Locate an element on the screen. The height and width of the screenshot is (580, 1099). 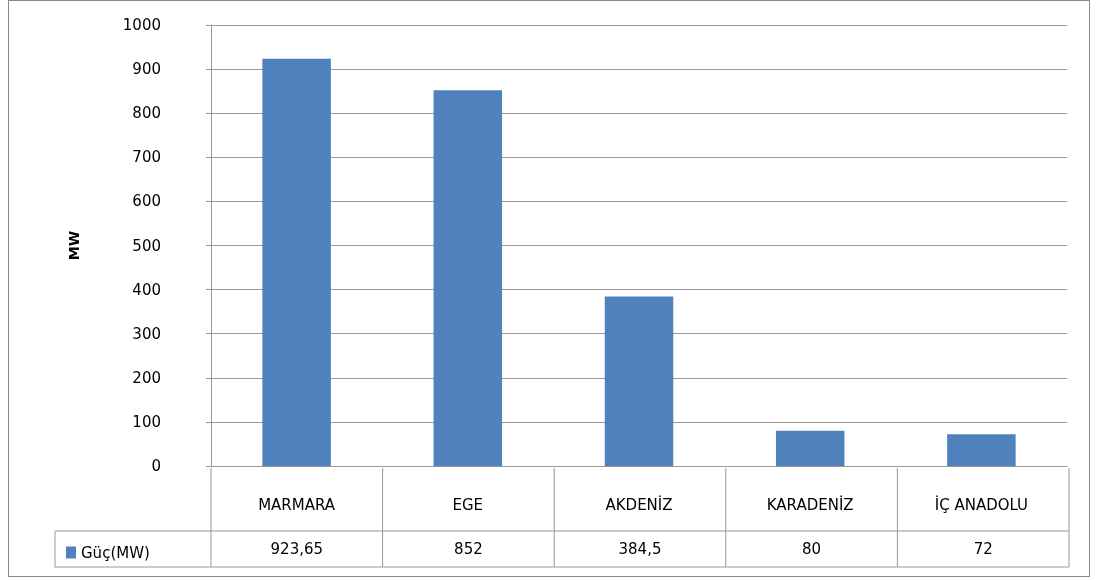
x-tick-label: KARADENİZ is located at coordinates (810, 504).